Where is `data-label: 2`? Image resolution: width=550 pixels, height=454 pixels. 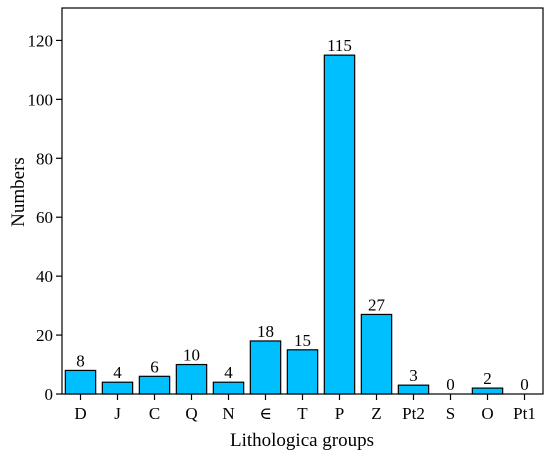
data-label: 2 is located at coordinates (487, 378).